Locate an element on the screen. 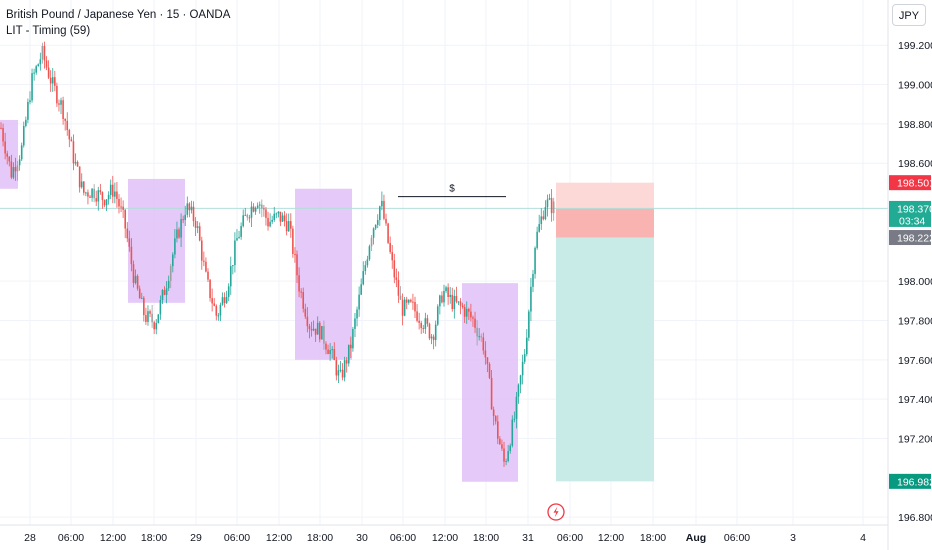 This screenshot has height=550, width=932. time-tick-label: 28 is located at coordinates (30, 538).